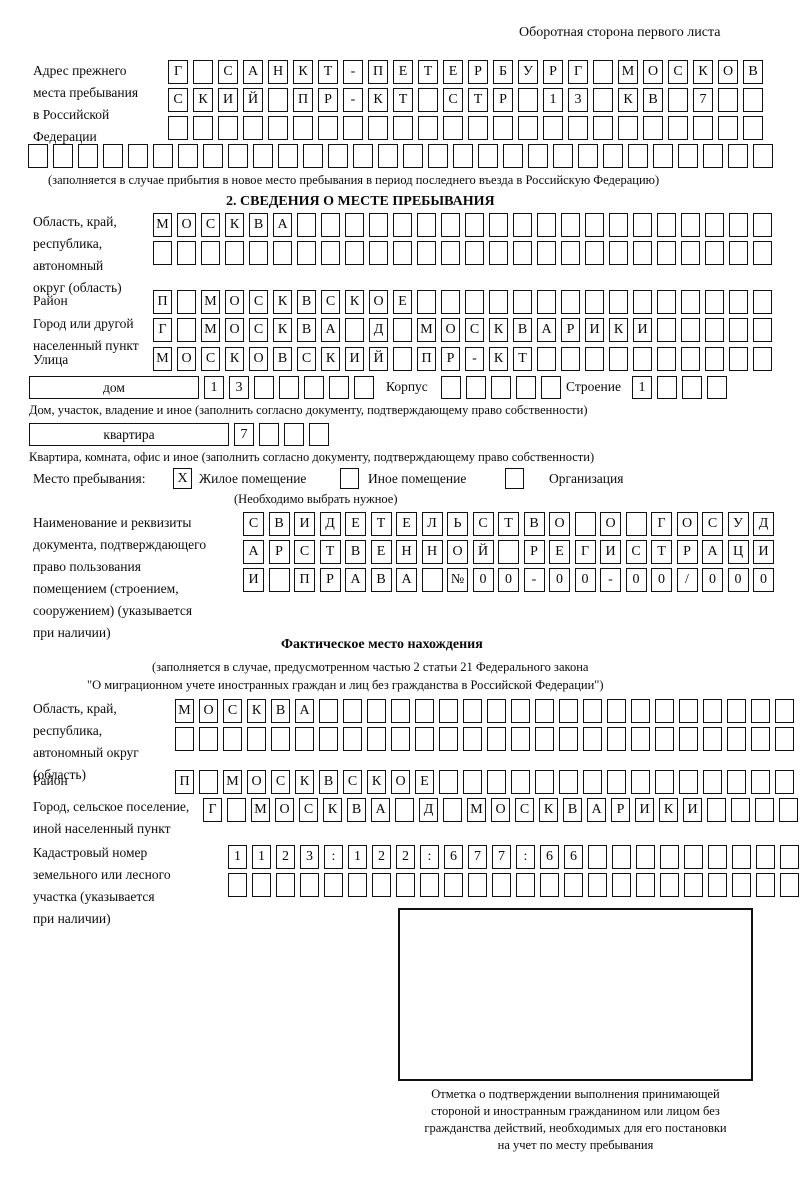 The image size is (800, 1180). What do you see at coordinates (429, 857) in the screenshot?
I see `char-cell: :` at bounding box center [429, 857].